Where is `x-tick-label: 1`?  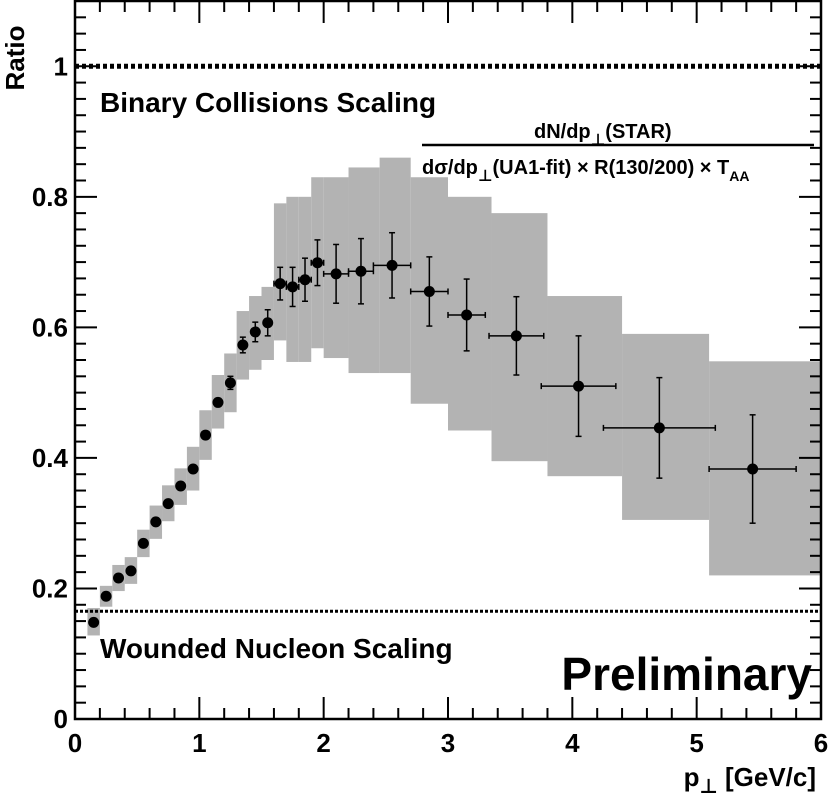
x-tick-label: 1 is located at coordinates (199, 743).